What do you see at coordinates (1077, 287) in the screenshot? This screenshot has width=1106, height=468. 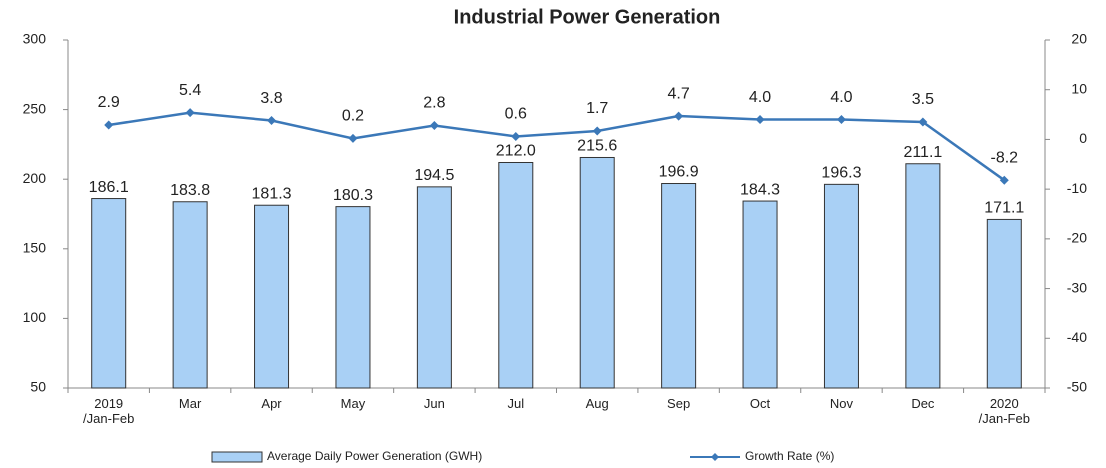 I see `y2-tick-label: -30` at bounding box center [1077, 287].